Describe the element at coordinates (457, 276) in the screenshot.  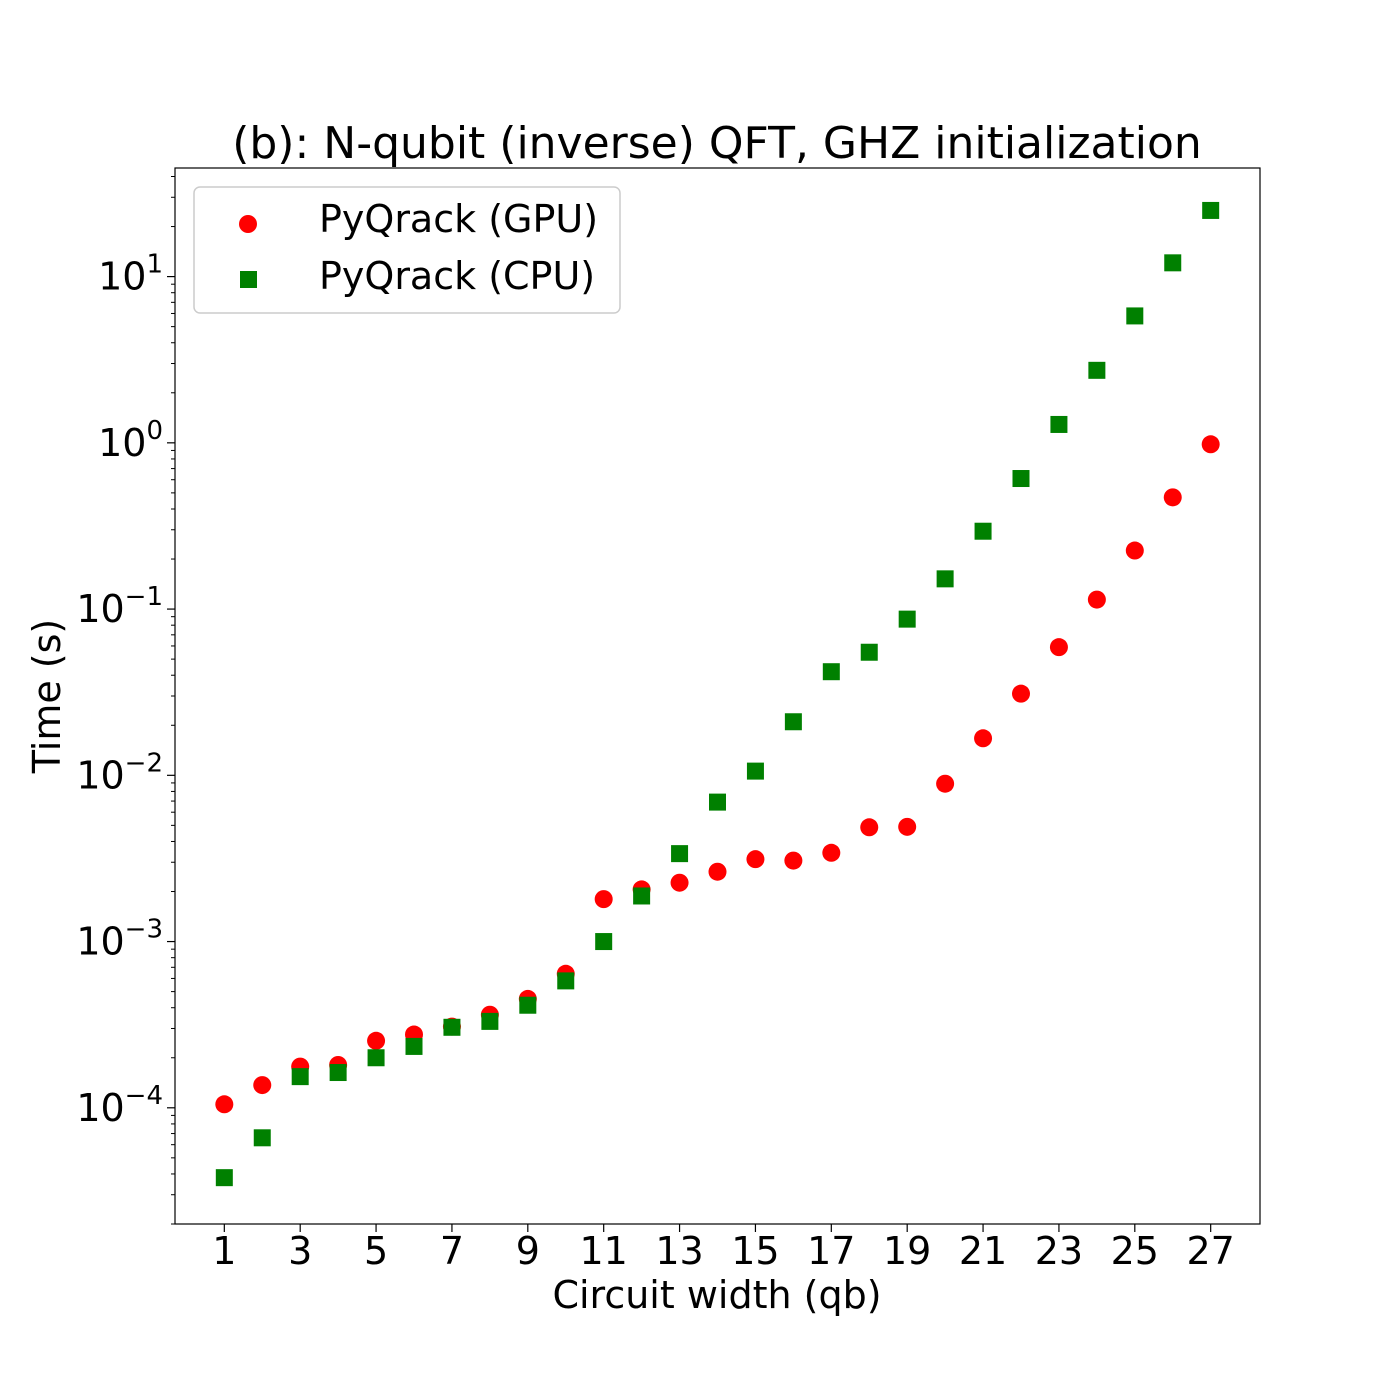
I see `legend-label-cpu: PyQrack (CPU)` at that location.